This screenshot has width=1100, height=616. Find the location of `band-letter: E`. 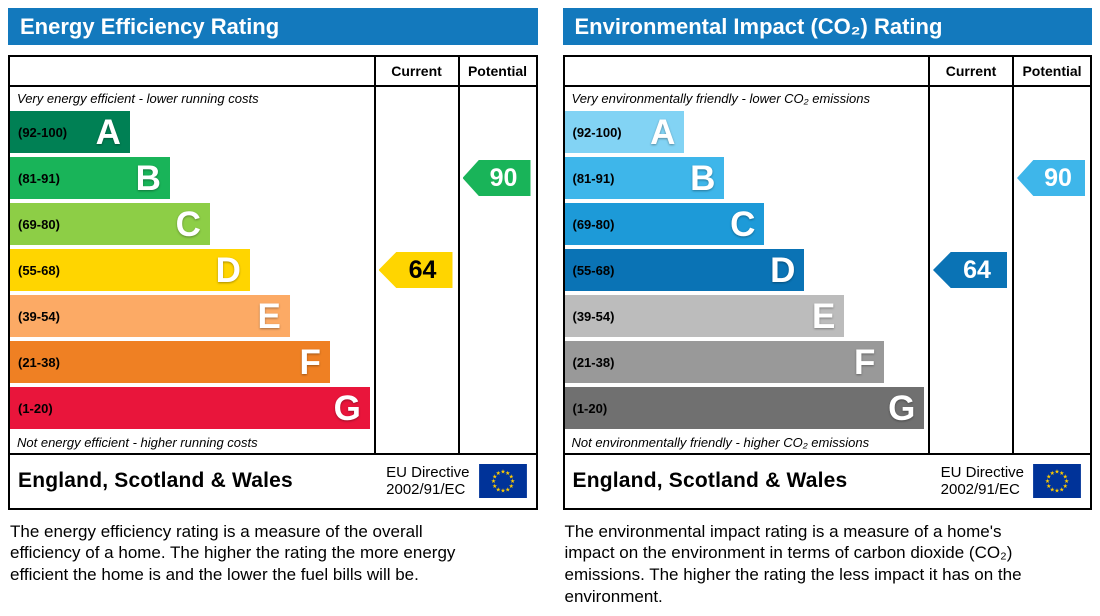

band-letter: E is located at coordinates (824, 316).